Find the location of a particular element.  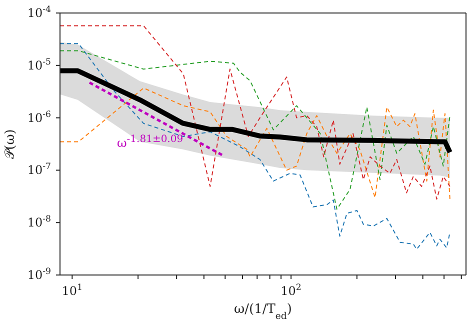

y-tick-label: 10$^{-6}$ is located at coordinates (39, 117).